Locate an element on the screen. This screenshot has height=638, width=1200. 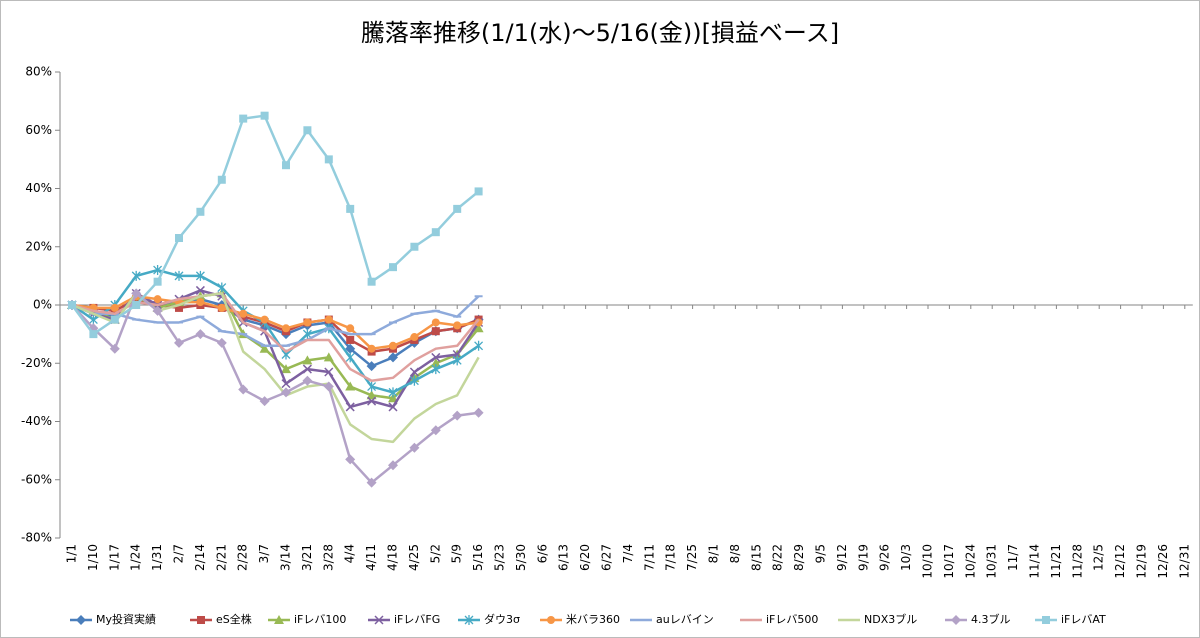
x-tick-label: 4/18 is located at coordinates (393, 557).